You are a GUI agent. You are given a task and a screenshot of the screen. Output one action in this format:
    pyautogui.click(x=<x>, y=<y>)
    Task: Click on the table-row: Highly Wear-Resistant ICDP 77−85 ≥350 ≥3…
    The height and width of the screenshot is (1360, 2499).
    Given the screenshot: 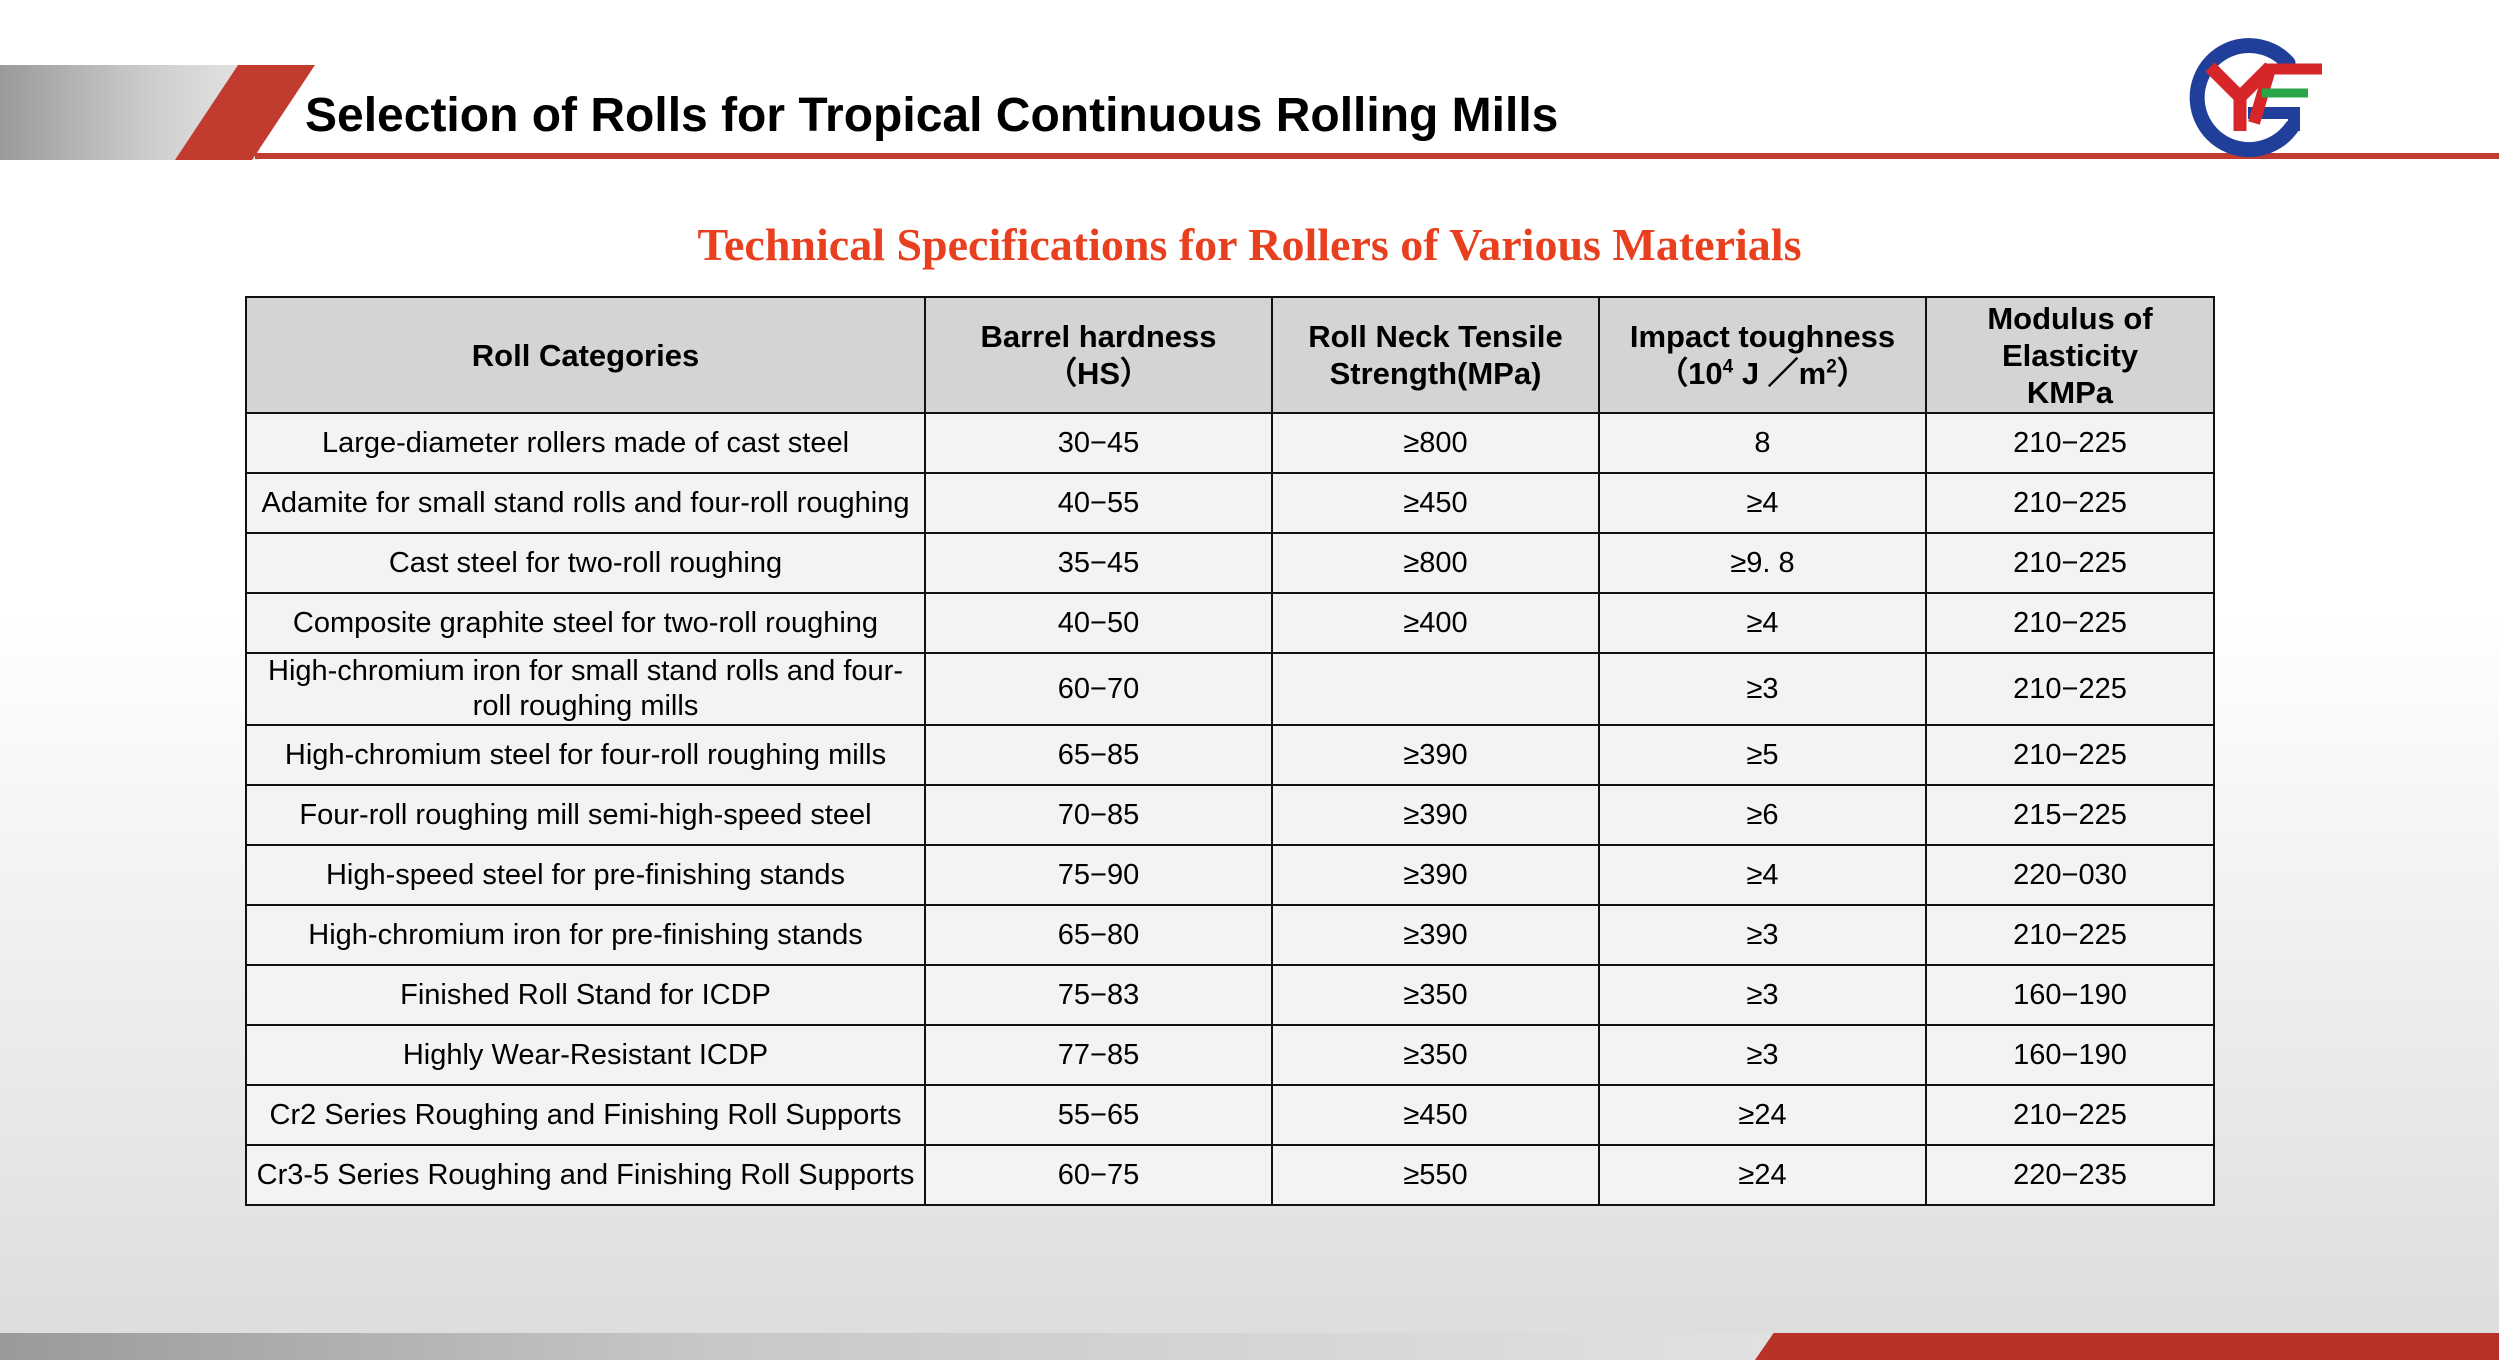 What is the action you would take?
    pyautogui.click(x=1230, y=1055)
    